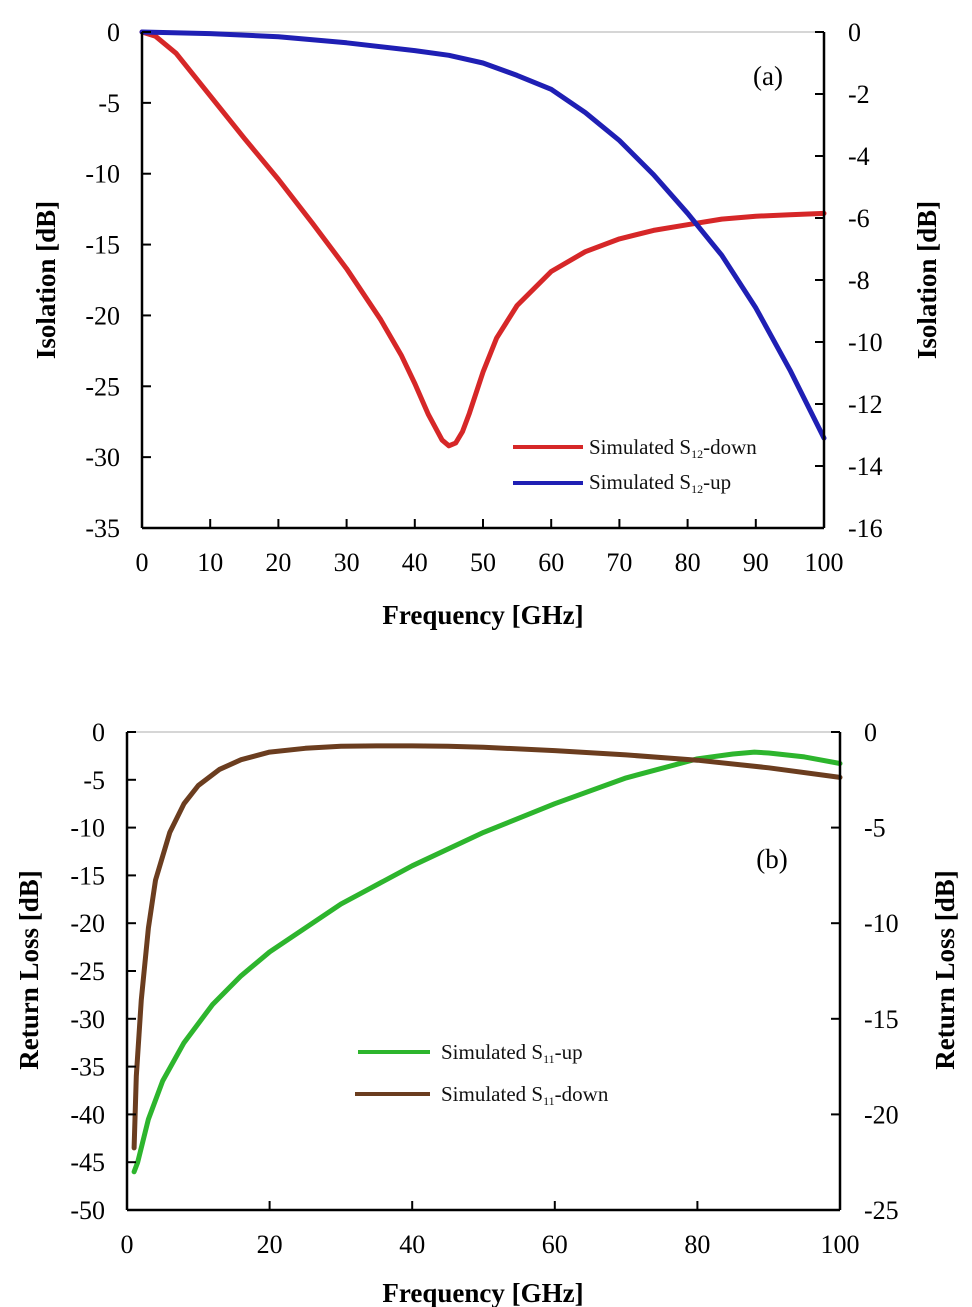  I want to click on y-axis-label-right: Return Loss [dB], so click(945, 970).